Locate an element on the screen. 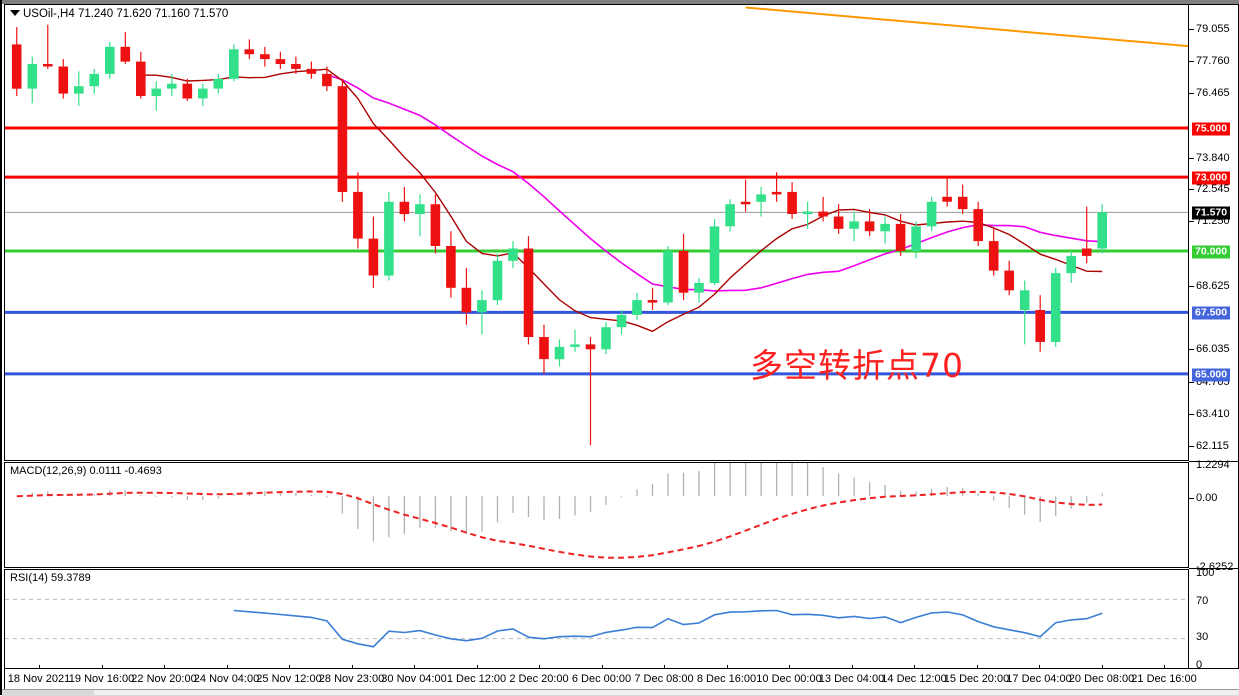  time-axis-label: 2 Dec 20:00 is located at coordinates (539, 679).